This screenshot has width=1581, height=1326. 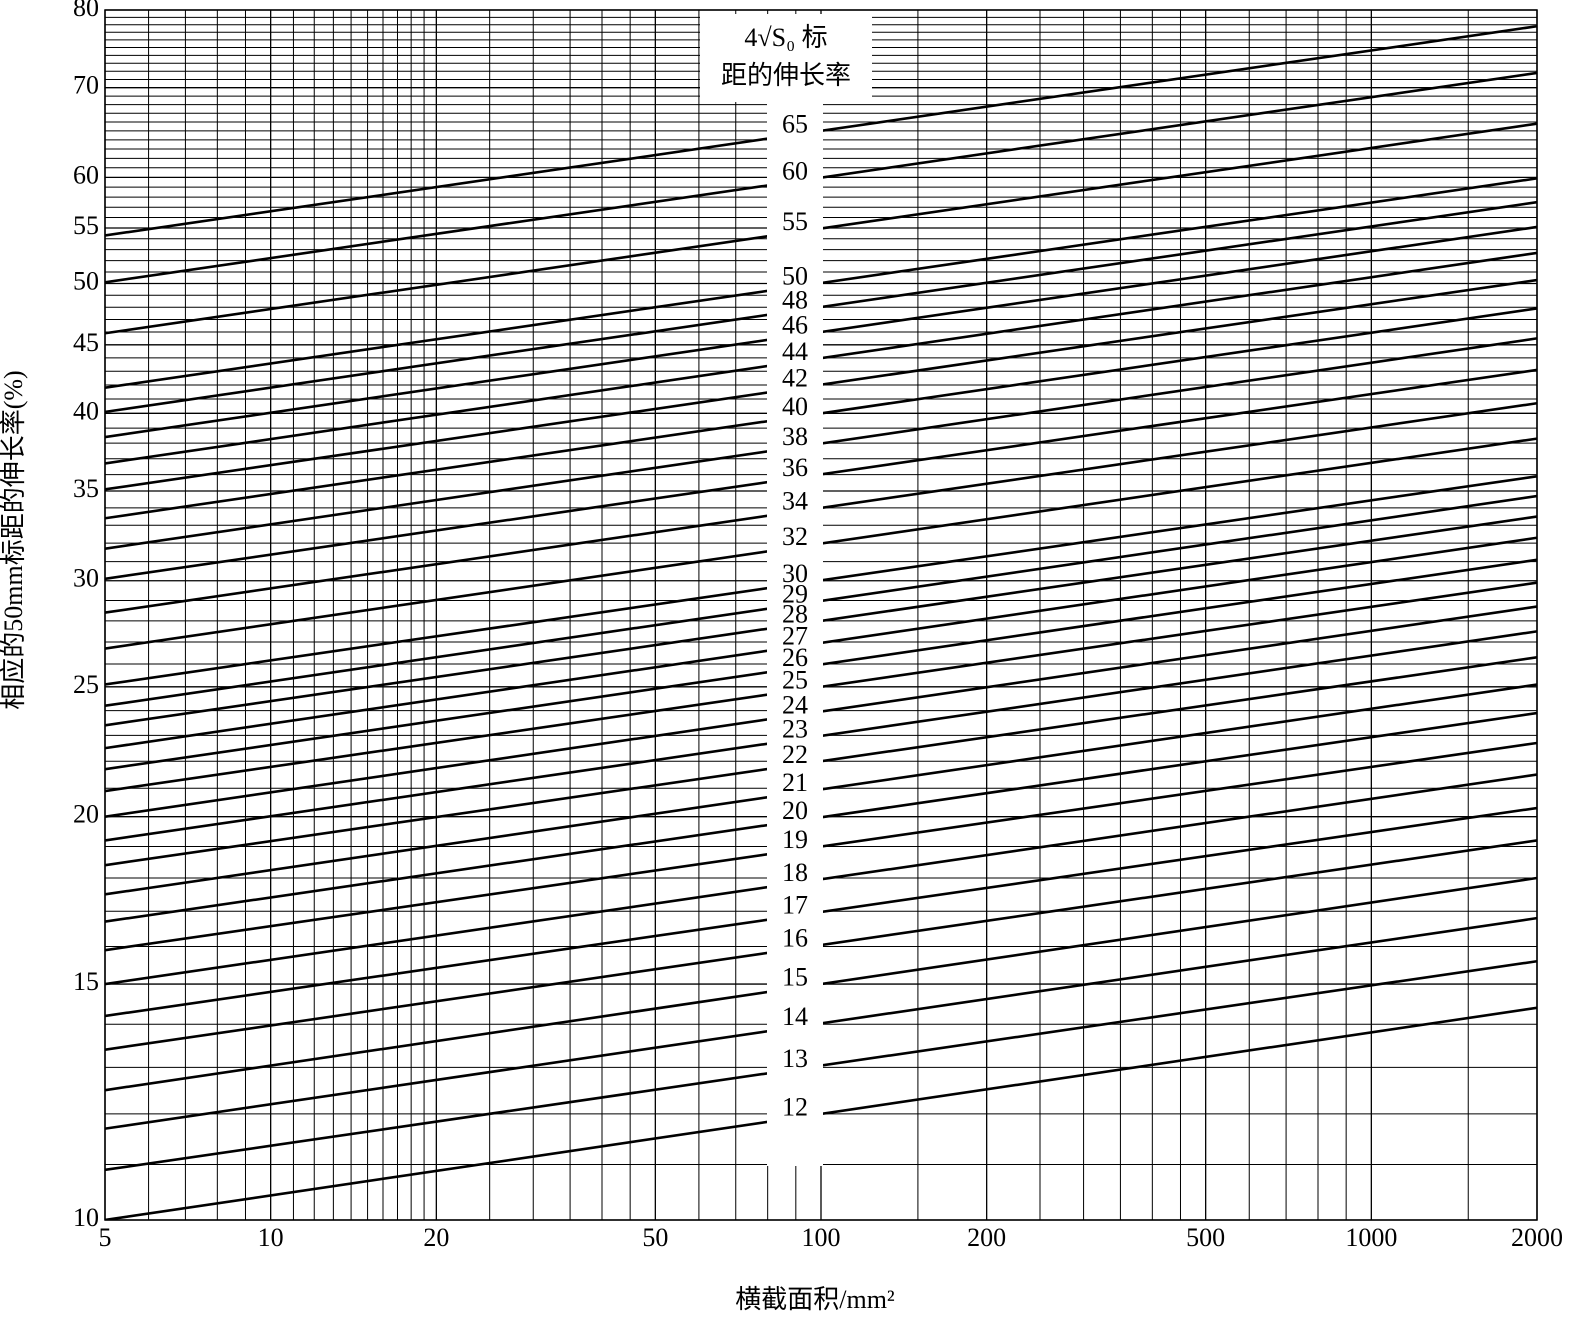 I want to click on line-label: 26, so click(x=795, y=657).